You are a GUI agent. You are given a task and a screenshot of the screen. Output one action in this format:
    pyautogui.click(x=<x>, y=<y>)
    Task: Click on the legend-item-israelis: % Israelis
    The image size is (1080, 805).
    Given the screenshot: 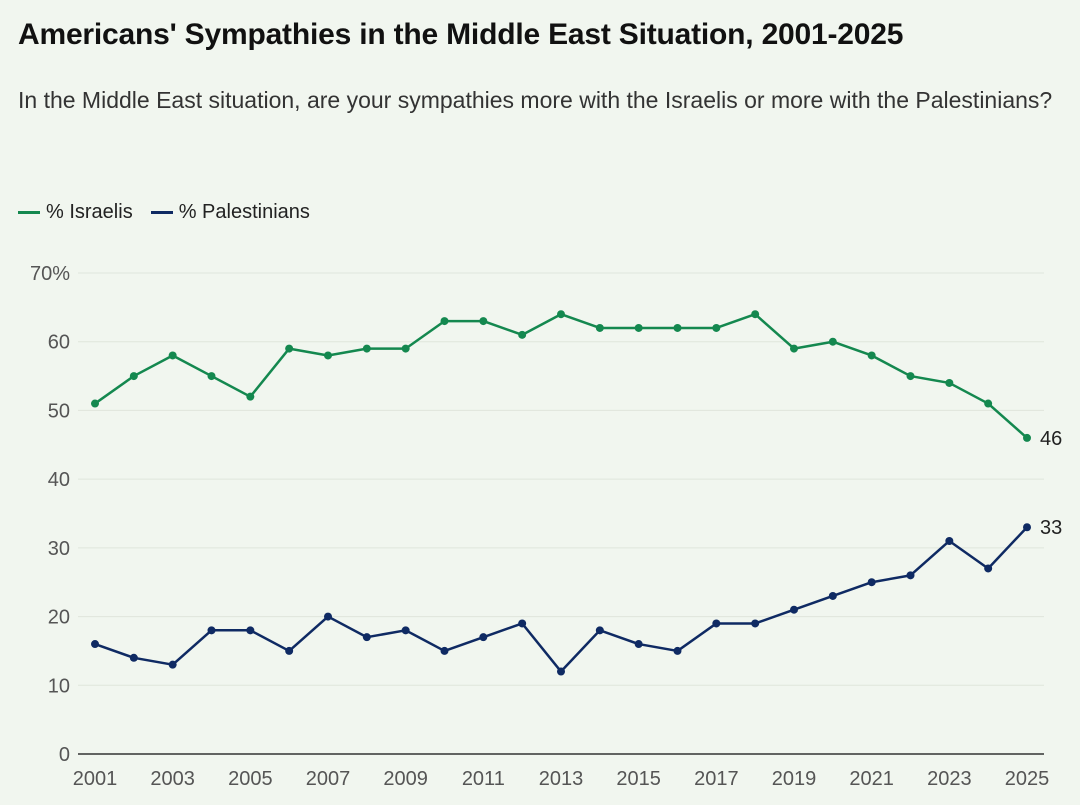 What is the action you would take?
    pyautogui.click(x=75, y=212)
    